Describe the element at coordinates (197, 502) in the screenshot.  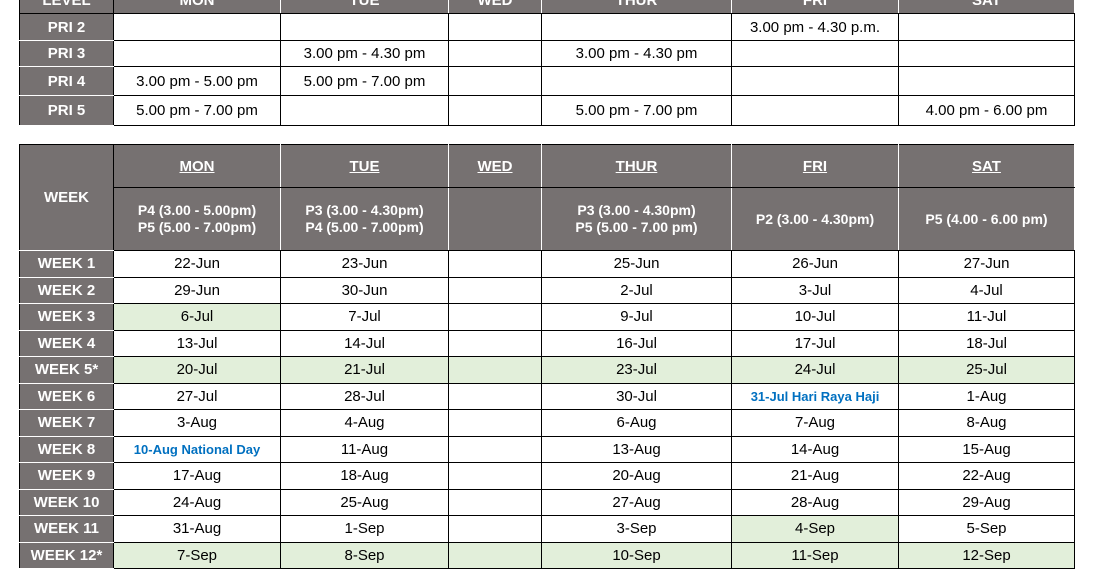
I see `date-cell: 24-Aug` at that location.